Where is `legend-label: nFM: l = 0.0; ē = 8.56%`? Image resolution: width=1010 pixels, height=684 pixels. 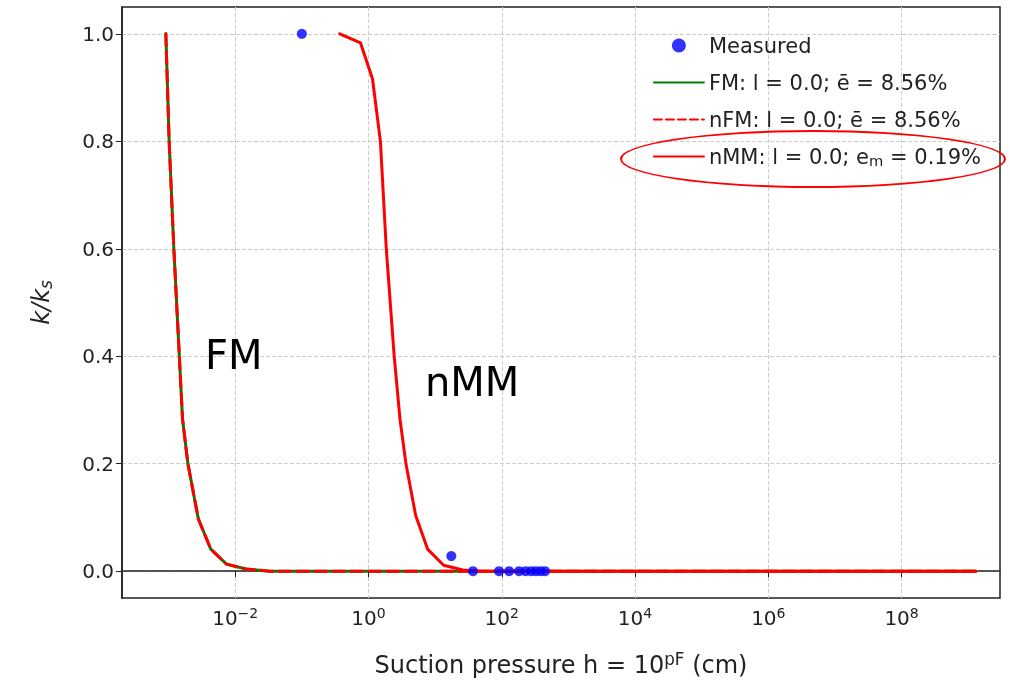 legend-label: nFM: l = 0.0; ē = 8.56% is located at coordinates (834, 119).